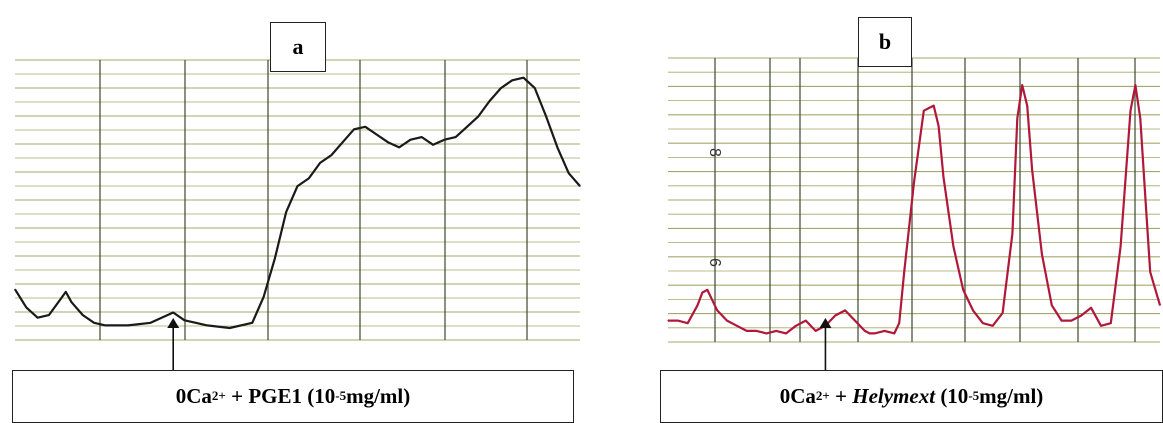 The width and height of the screenshot is (1163, 423). Describe the element at coordinates (321, 396) in the screenshot. I see `caption-a-conc-open: (10` at that location.